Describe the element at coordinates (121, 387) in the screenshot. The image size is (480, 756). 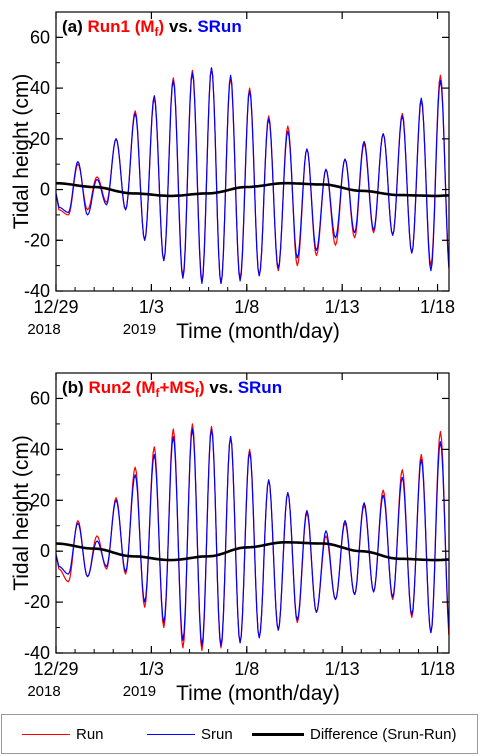
I see `title-part: Run2 (M` at that location.